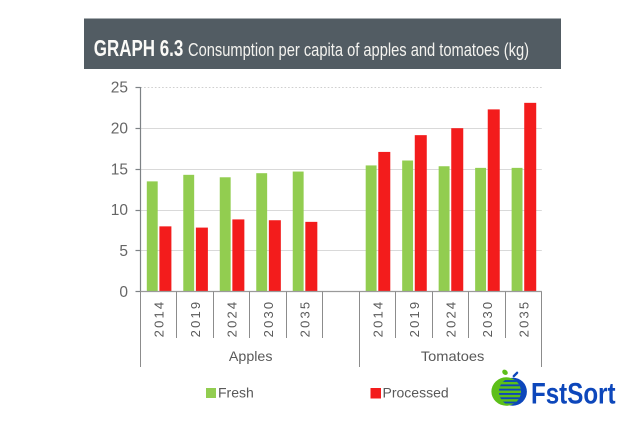 The height and width of the screenshot is (422, 626). Describe the element at coordinates (573, 394) in the screenshot. I see `svg-text: FstSort` at that location.